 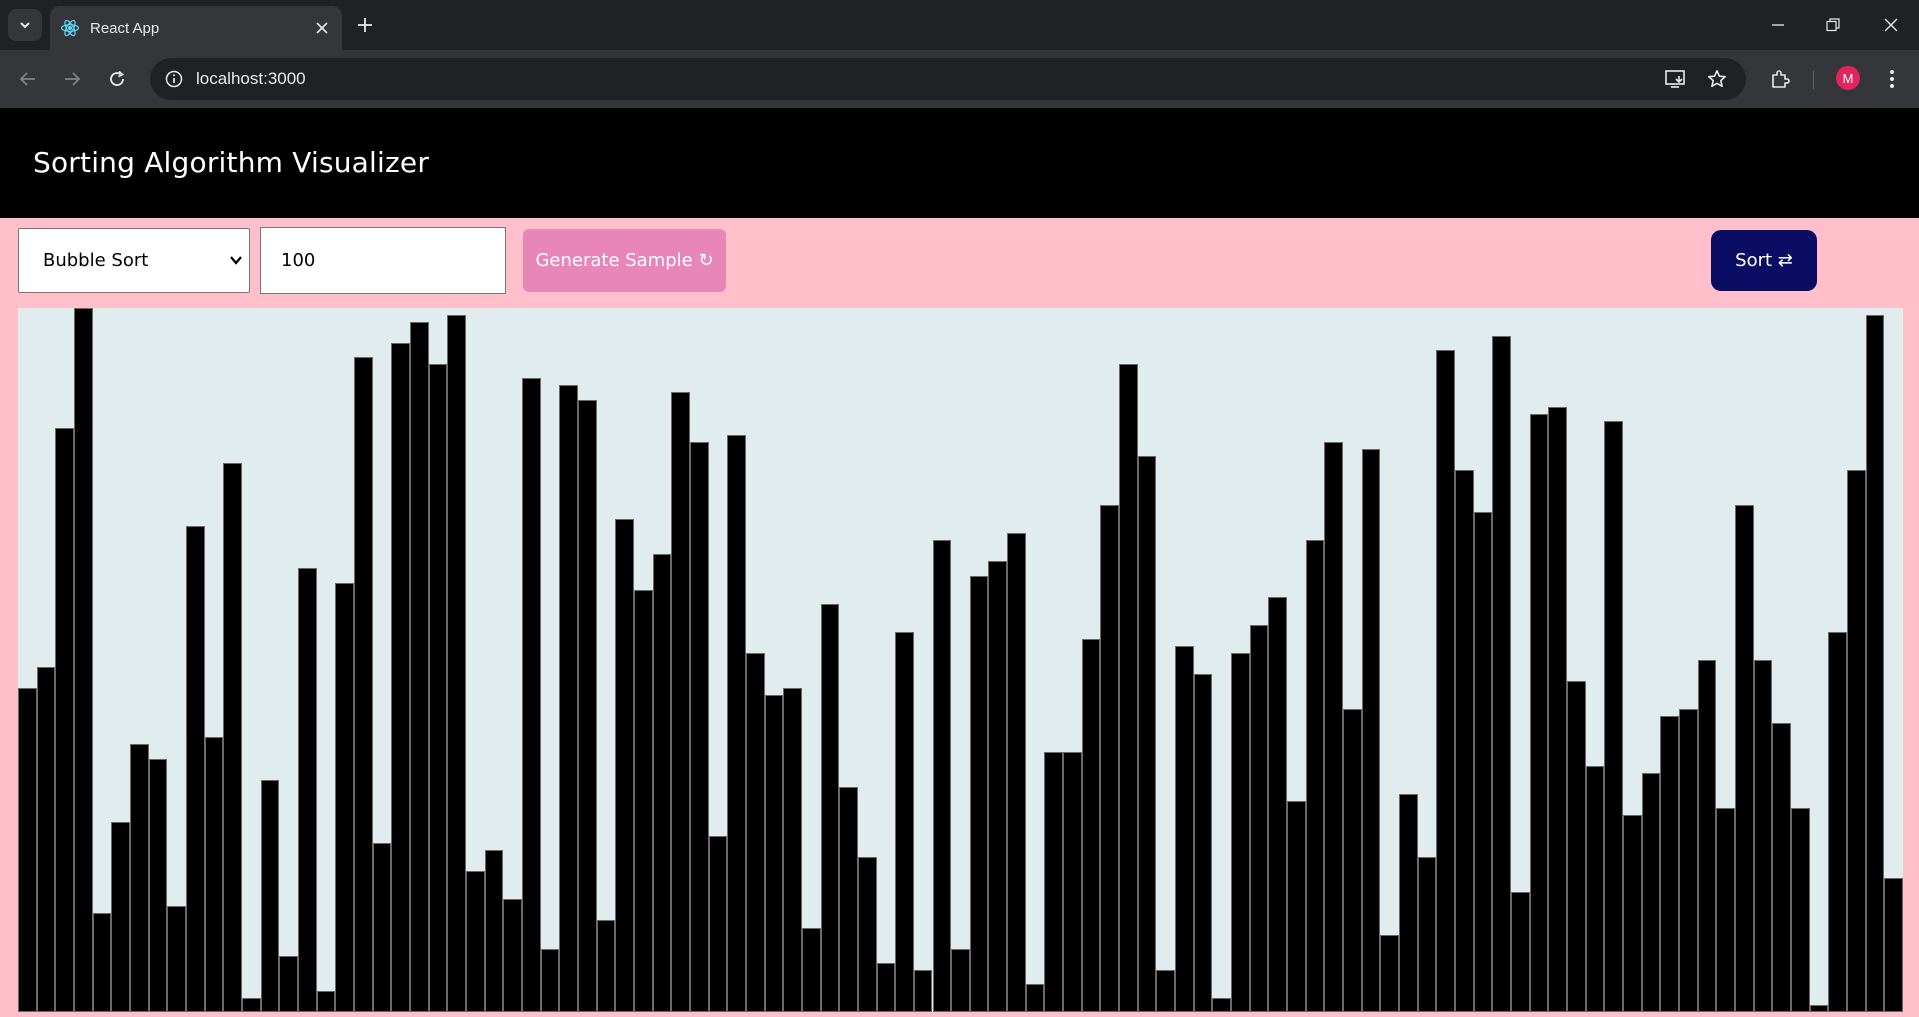 I want to click on address-bar: localhost:3000, so click(x=948, y=79).